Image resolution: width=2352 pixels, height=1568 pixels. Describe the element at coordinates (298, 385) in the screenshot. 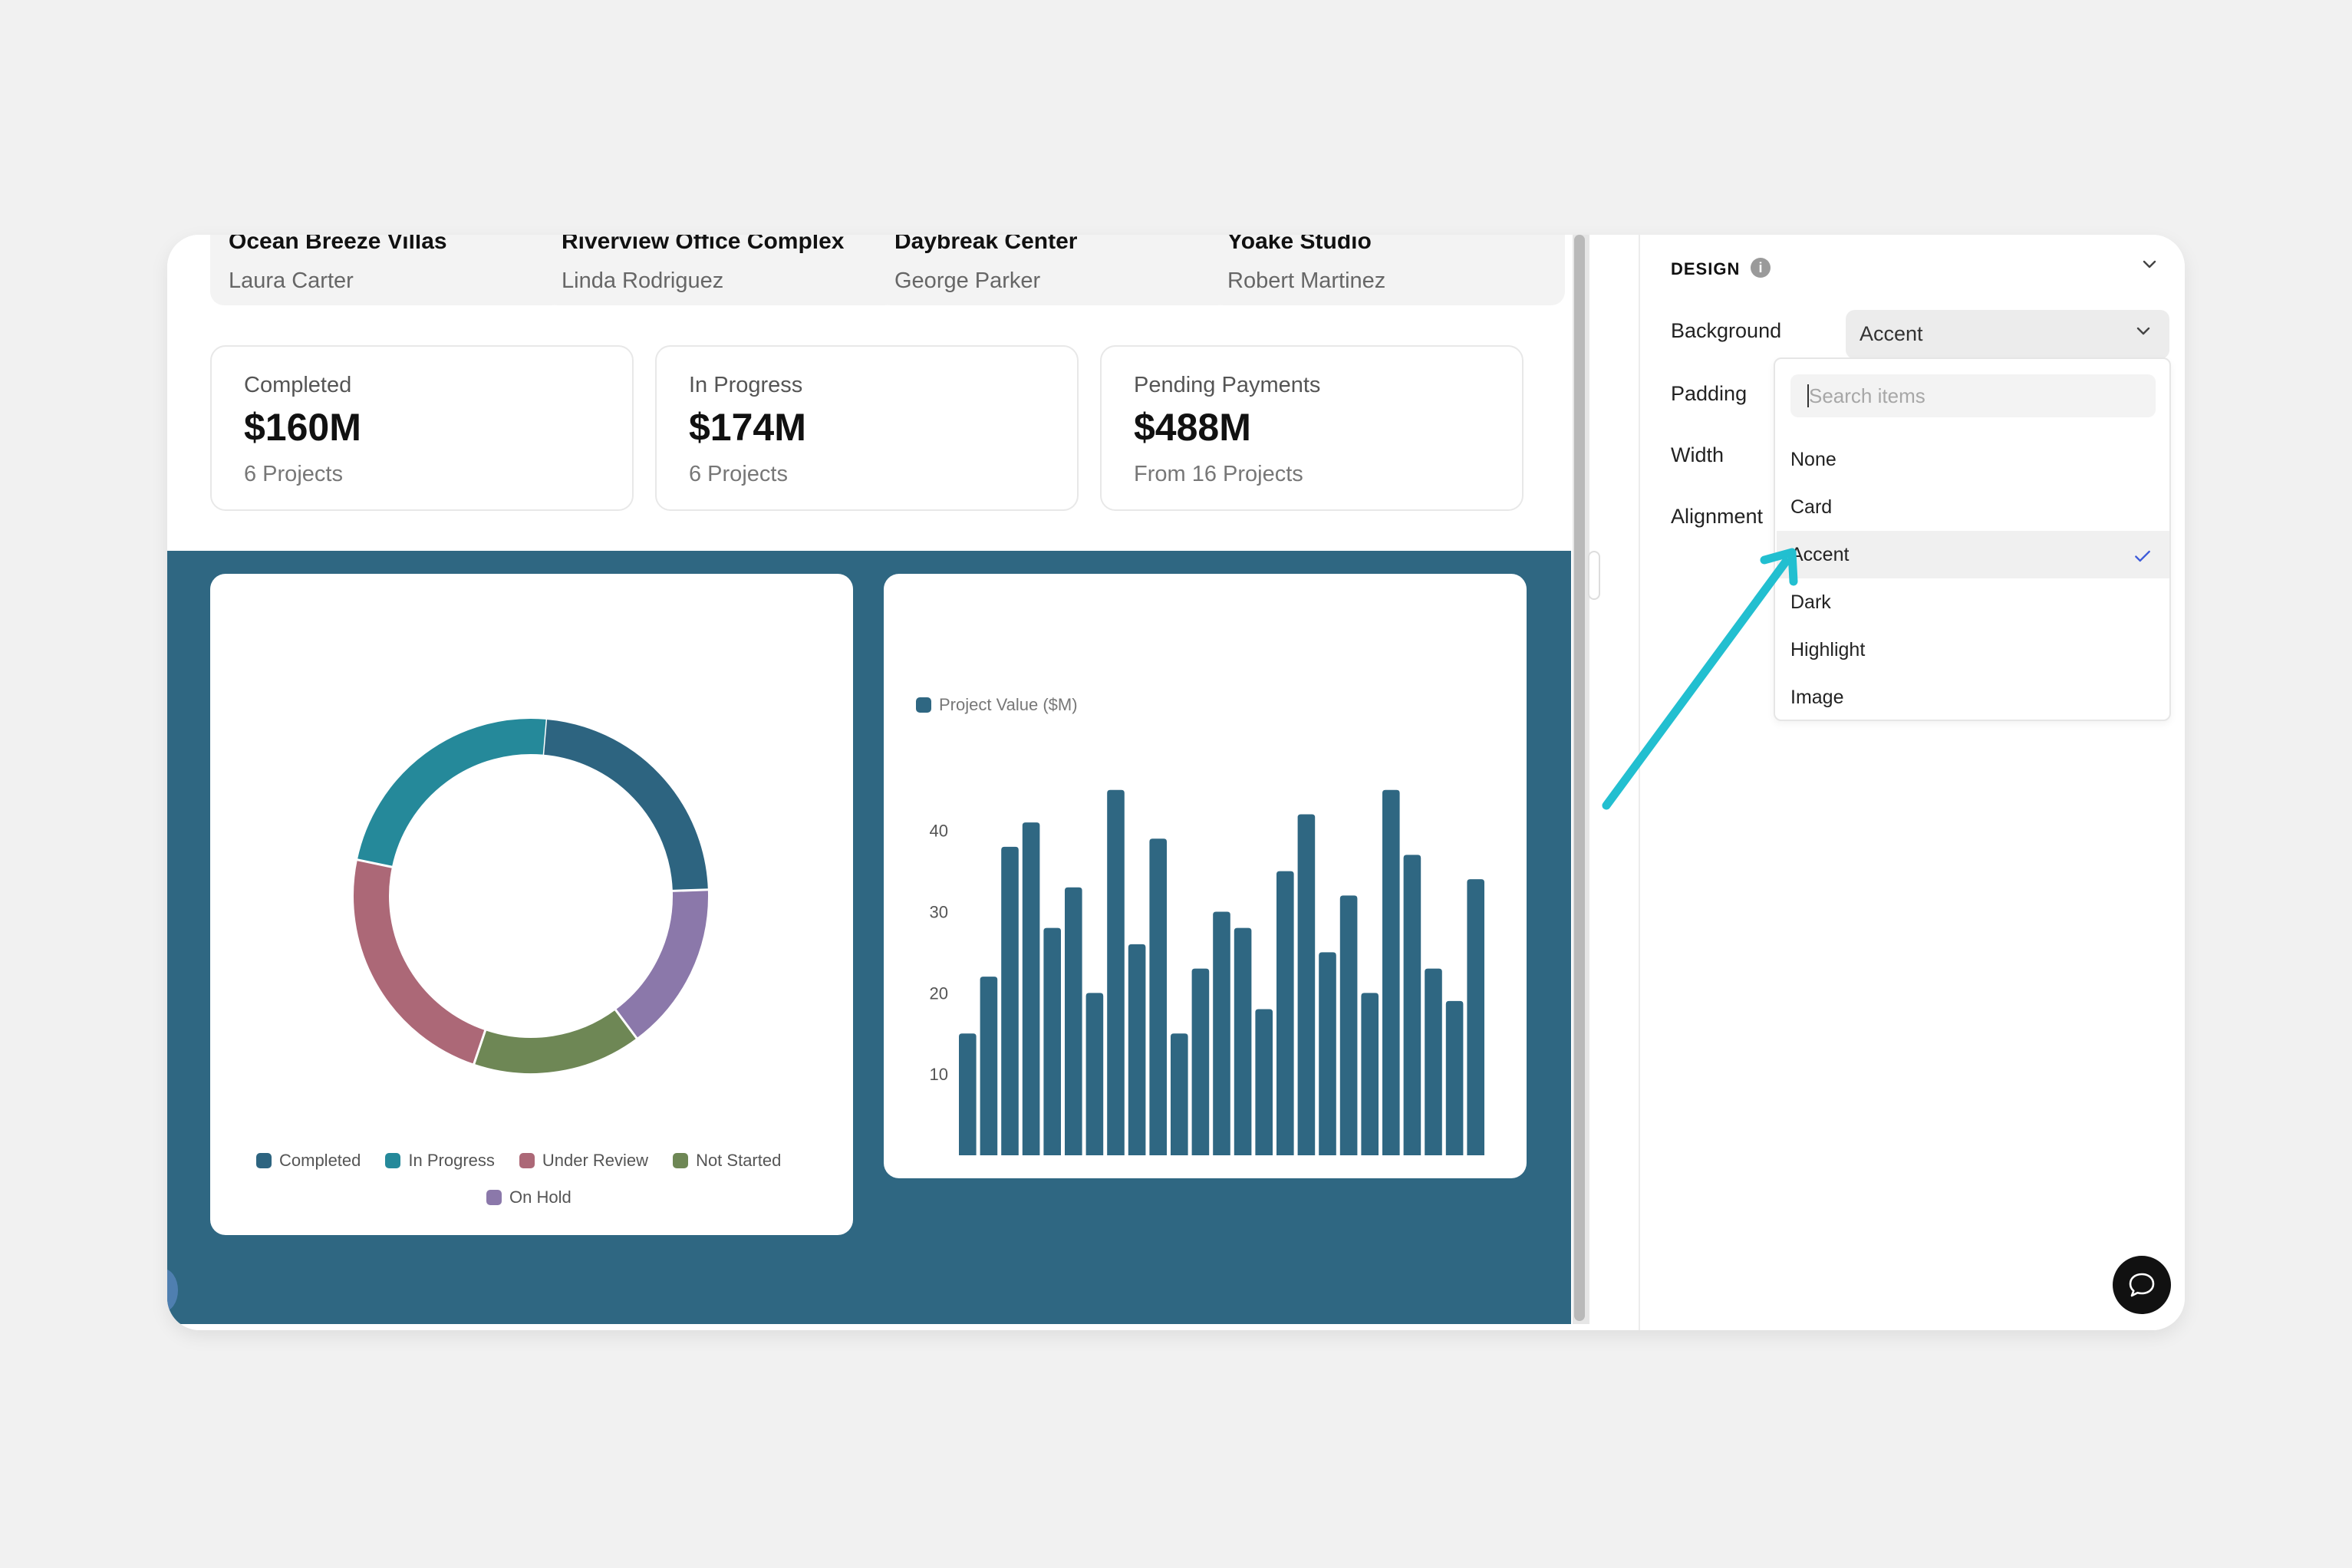

I see `stat-label: Completed` at that location.